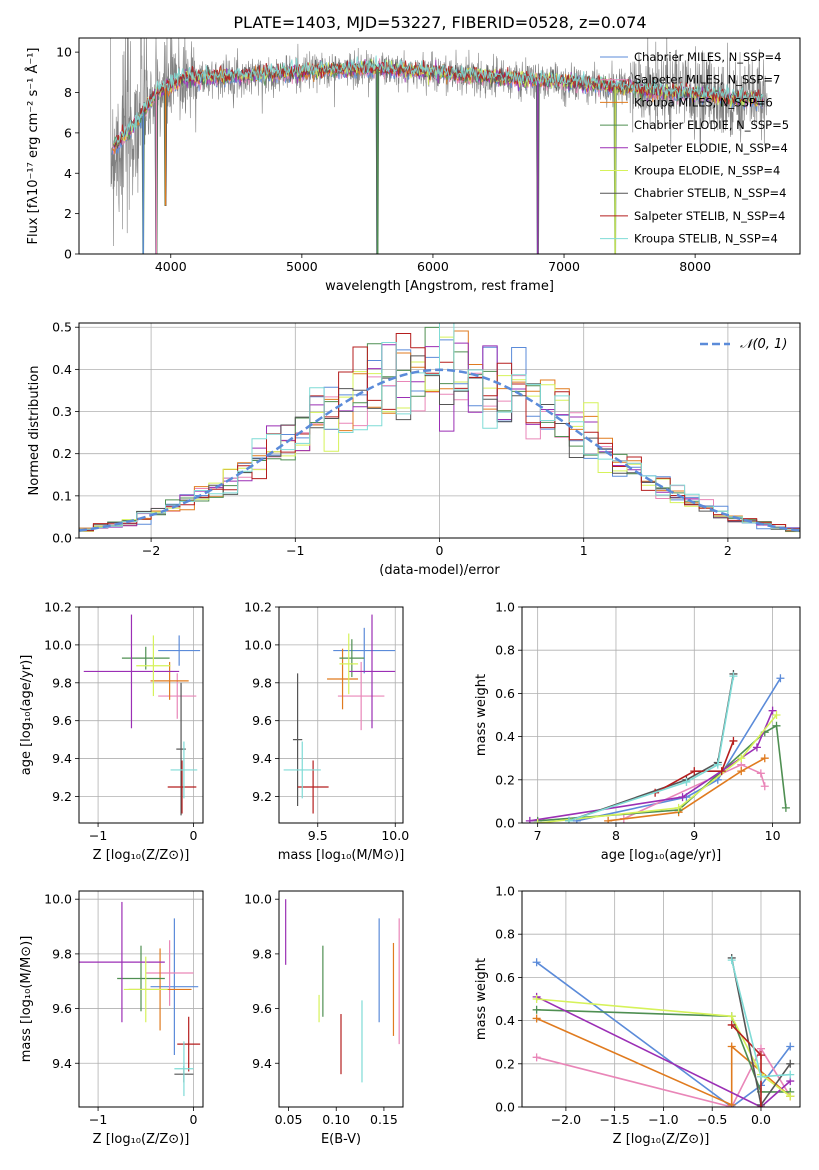 Image resolution: width=819 pixels, height=1170 pixels. What do you see at coordinates (433, 266) in the screenshot?
I see `x-tick-label: 6000` at bounding box center [433, 266].